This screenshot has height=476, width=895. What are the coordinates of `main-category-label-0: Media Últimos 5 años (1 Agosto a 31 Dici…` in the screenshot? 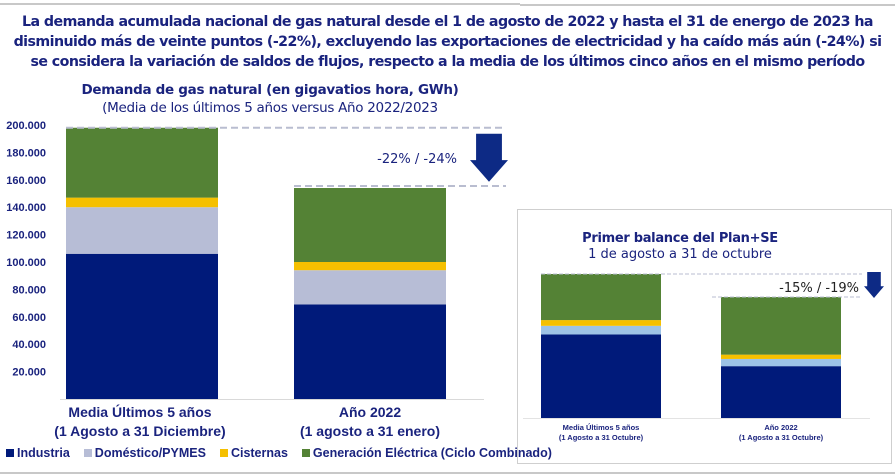 It's located at (140, 422).